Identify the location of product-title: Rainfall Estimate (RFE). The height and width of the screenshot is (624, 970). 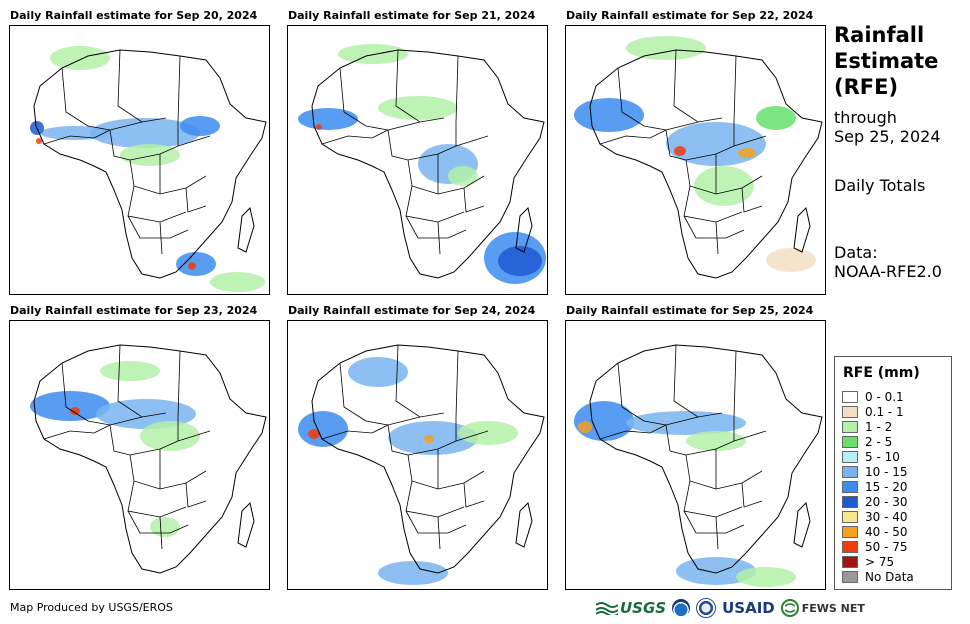
(886, 61).